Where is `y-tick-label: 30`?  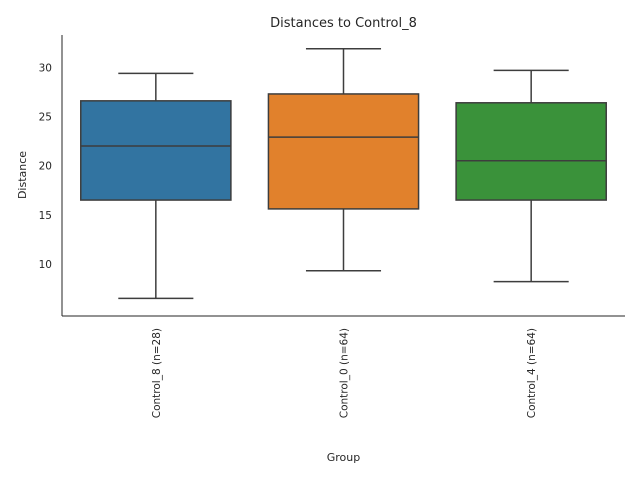 y-tick-label: 30 is located at coordinates (45, 68).